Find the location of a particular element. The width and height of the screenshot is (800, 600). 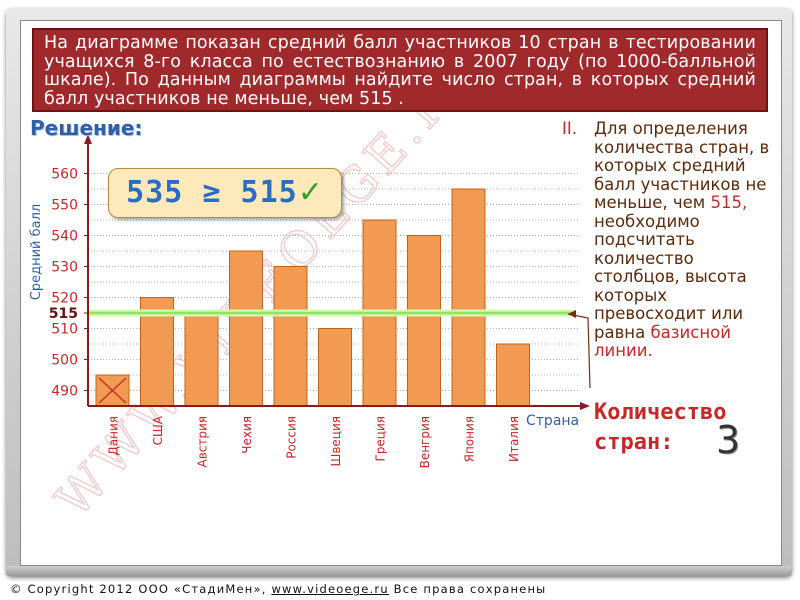

callout-right-value: 515 is located at coordinates (269, 192).